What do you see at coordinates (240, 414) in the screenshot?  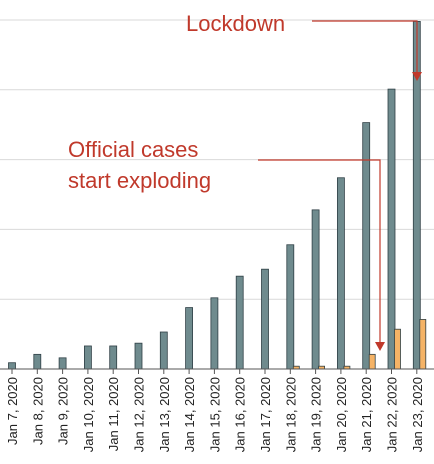 I see `x-tick-label-9: Jan 16, 2020` at bounding box center [240, 414].